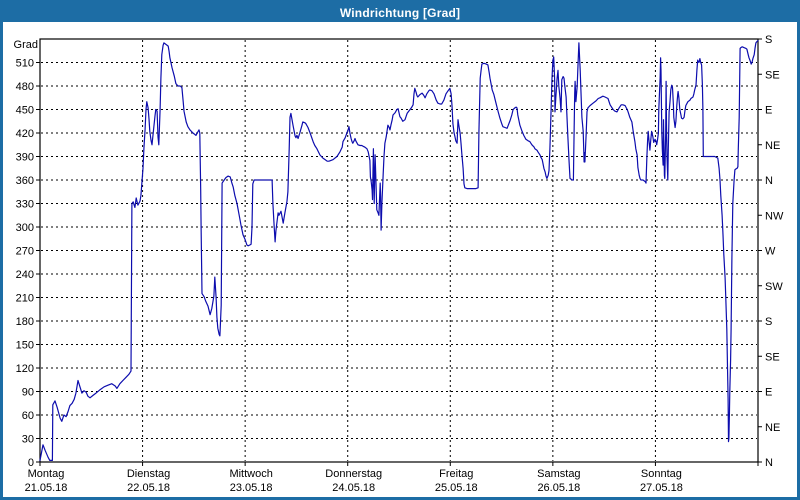 The image size is (800, 500). What do you see at coordinates (25, 228) in the screenshot?
I see `y-left-tick-label: 300` at bounding box center [25, 228].